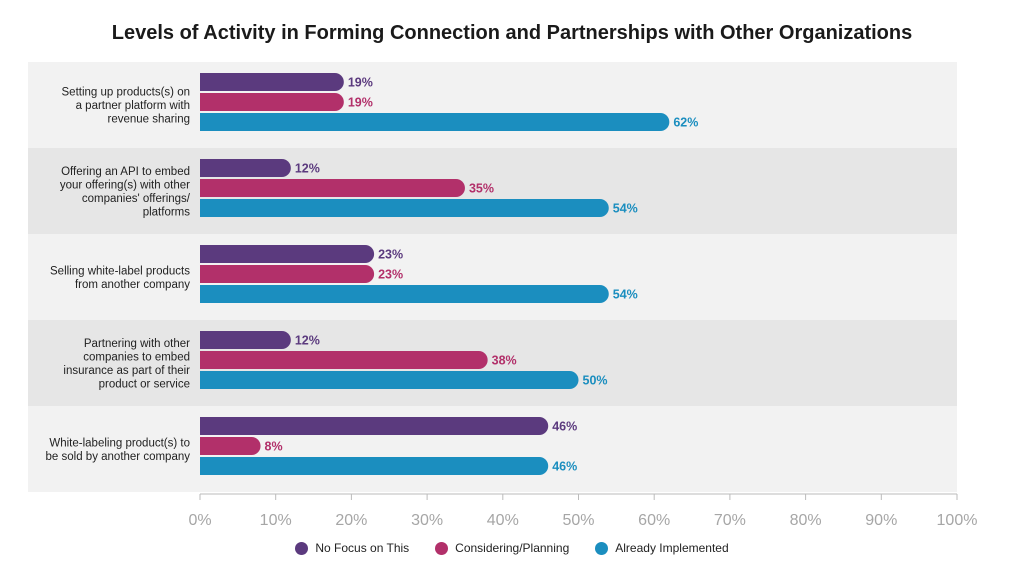  Describe the element at coordinates (351, 520) in the screenshot. I see `x-tick-label: 20%` at that location.